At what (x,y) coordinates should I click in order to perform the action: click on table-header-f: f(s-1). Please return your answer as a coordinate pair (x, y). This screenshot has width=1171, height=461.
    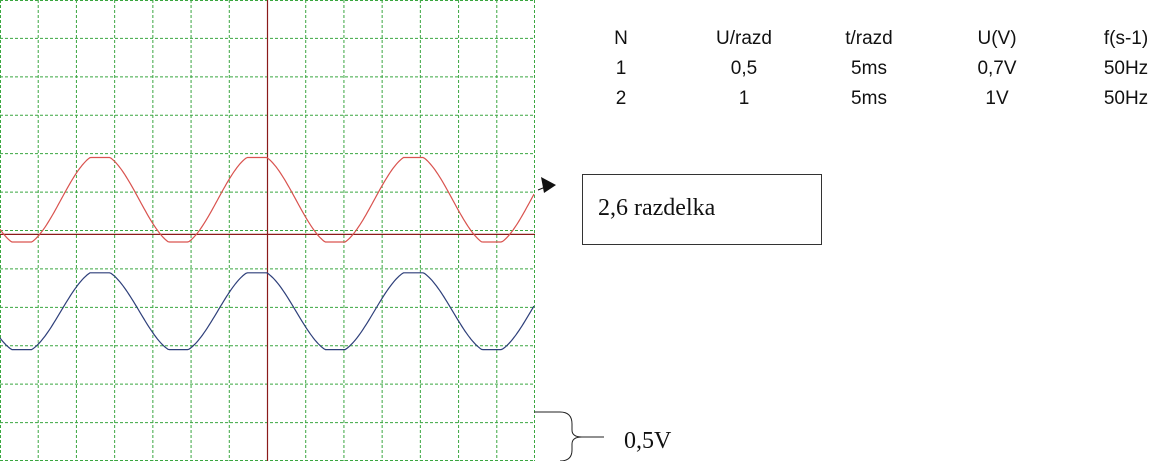
    Looking at the image, I should click on (1126, 38).